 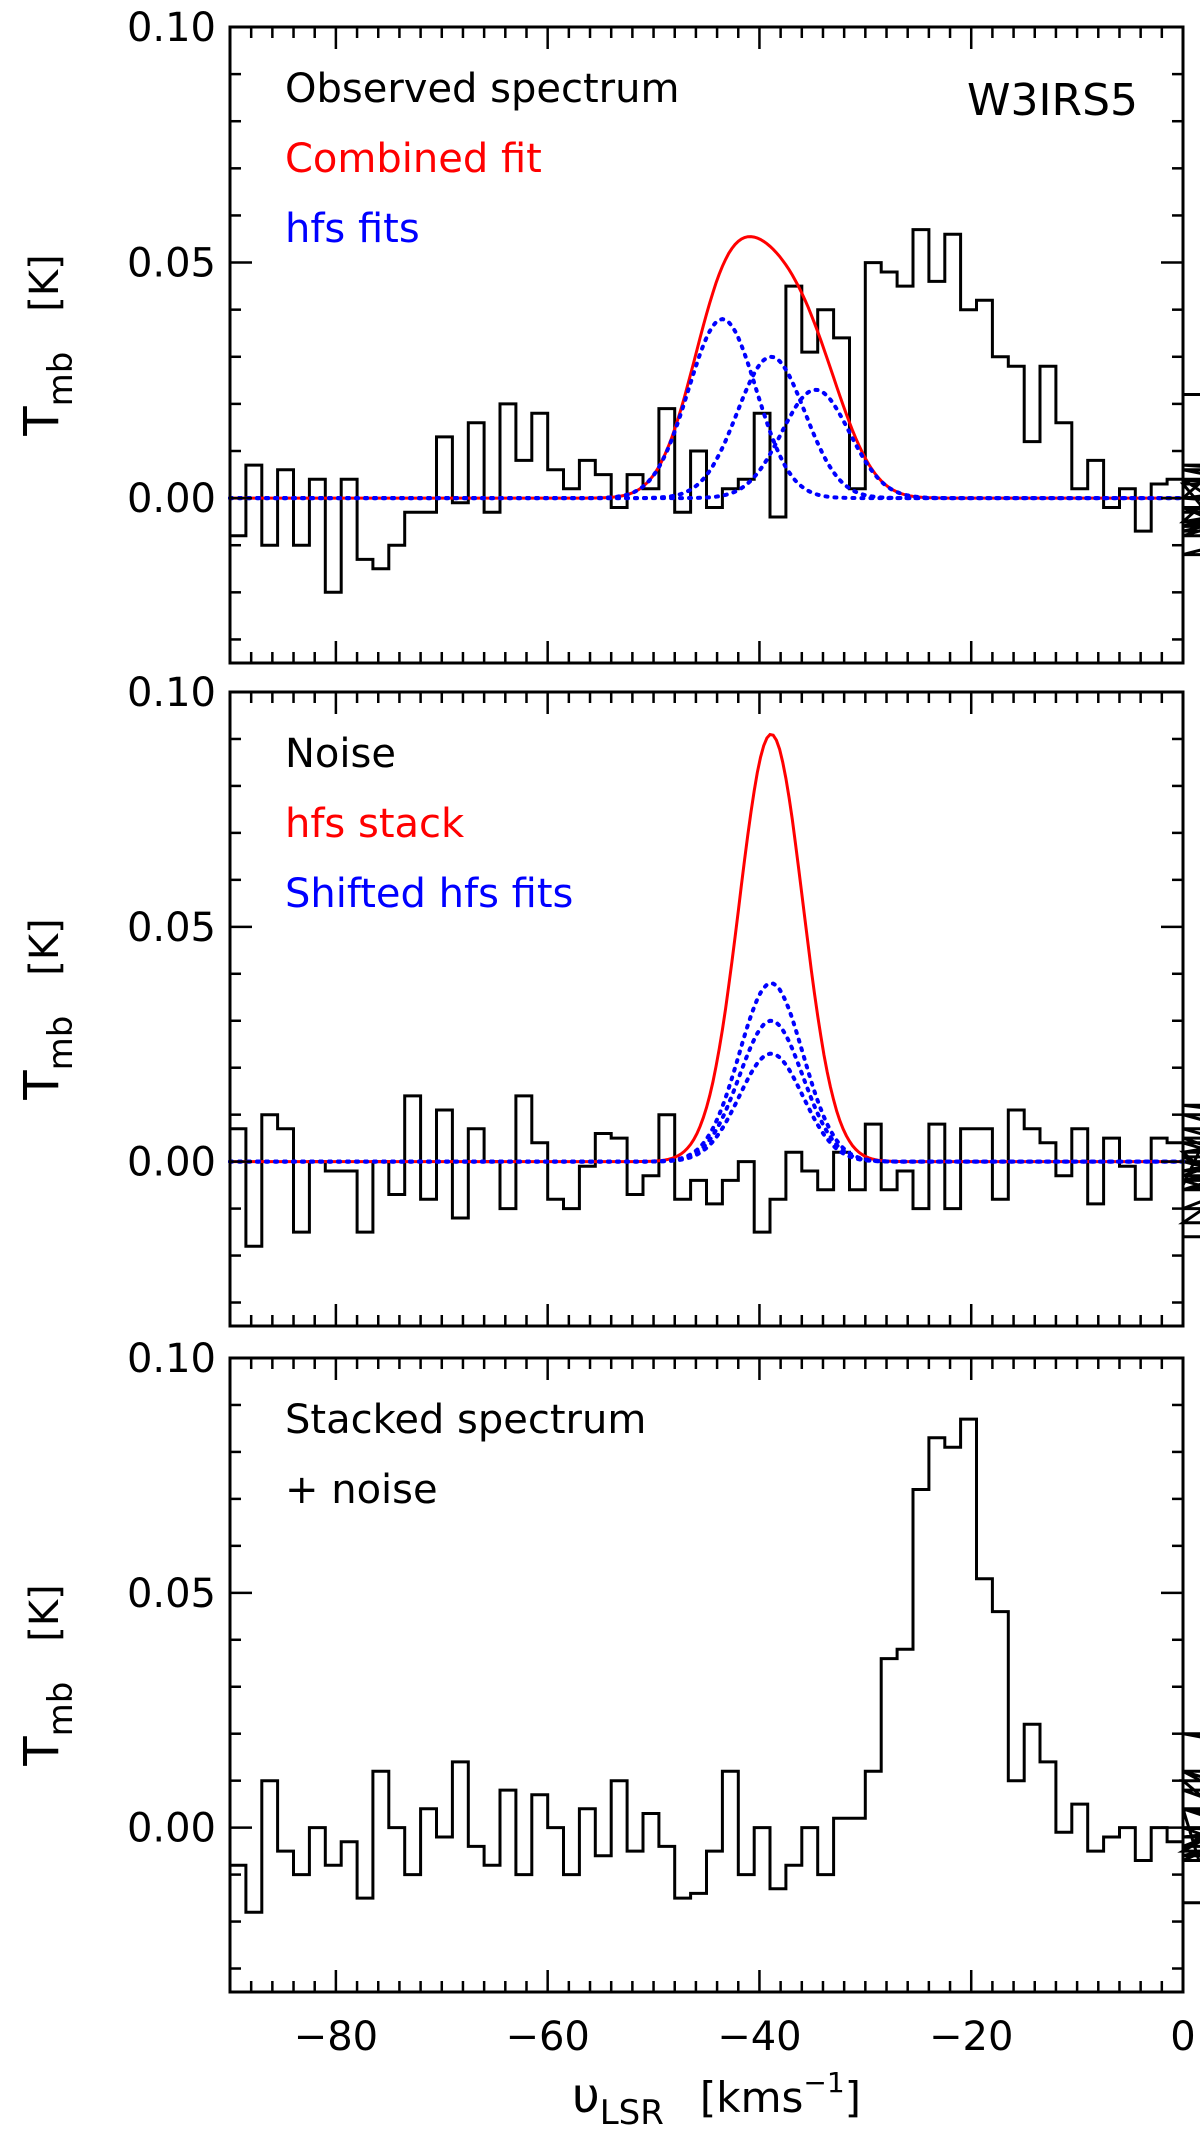 What do you see at coordinates (971, 2037) in the screenshot?
I see `x-tick-label: −20` at bounding box center [971, 2037].